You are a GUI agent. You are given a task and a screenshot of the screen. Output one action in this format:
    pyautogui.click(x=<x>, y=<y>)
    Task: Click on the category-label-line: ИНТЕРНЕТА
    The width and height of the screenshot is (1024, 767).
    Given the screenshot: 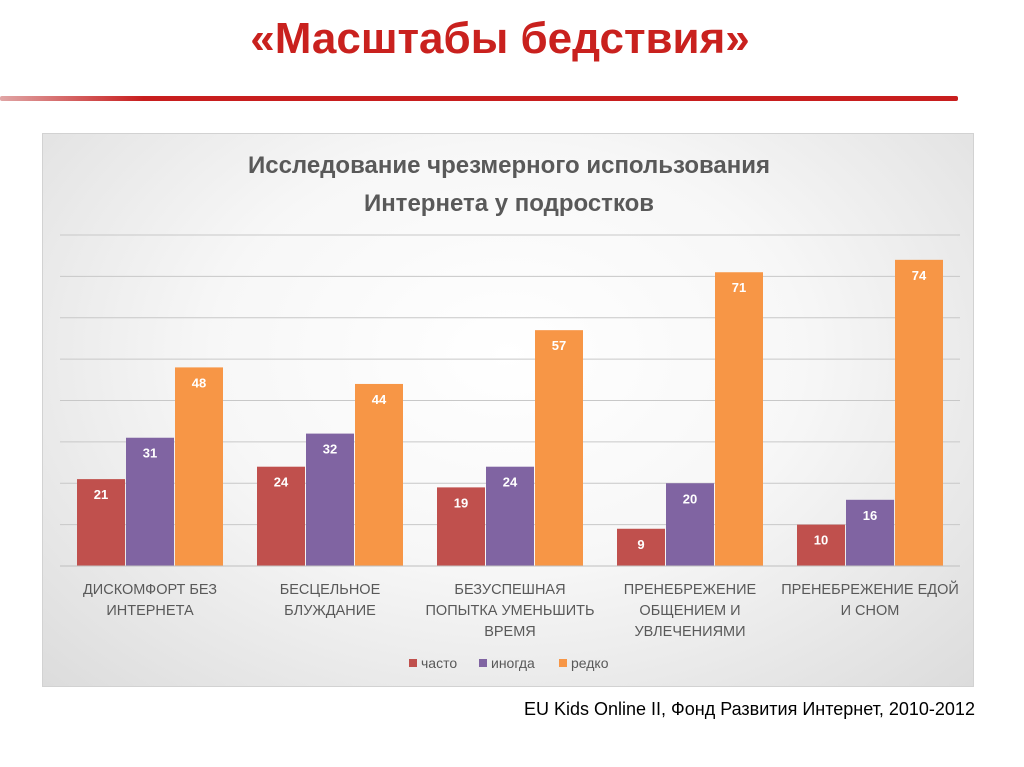 What is the action you would take?
    pyautogui.click(x=150, y=611)
    